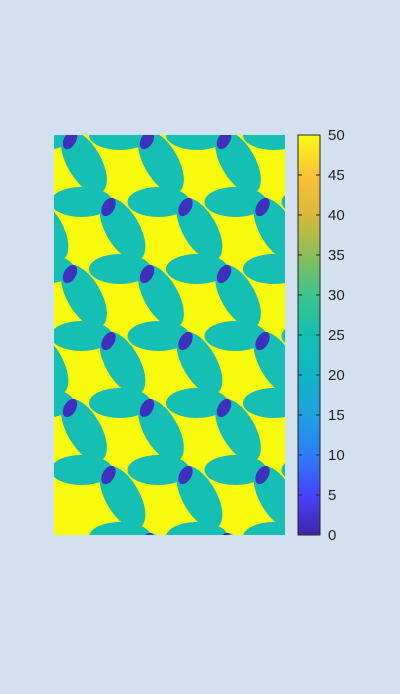 This screenshot has width=400, height=694. I want to click on colorbar-gradient, so click(309, 335).